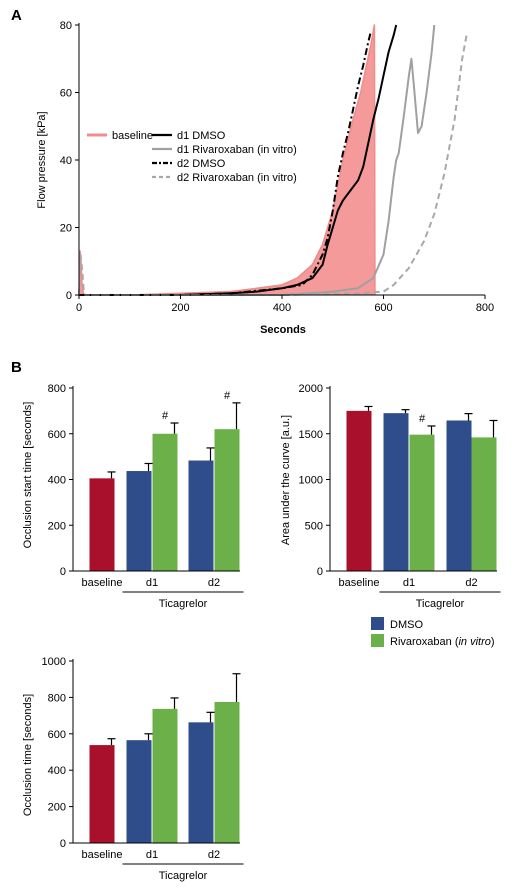  Describe the element at coordinates (183, 876) in the screenshot. I see `chart-b3-group-label: Ticagrelor` at that location.